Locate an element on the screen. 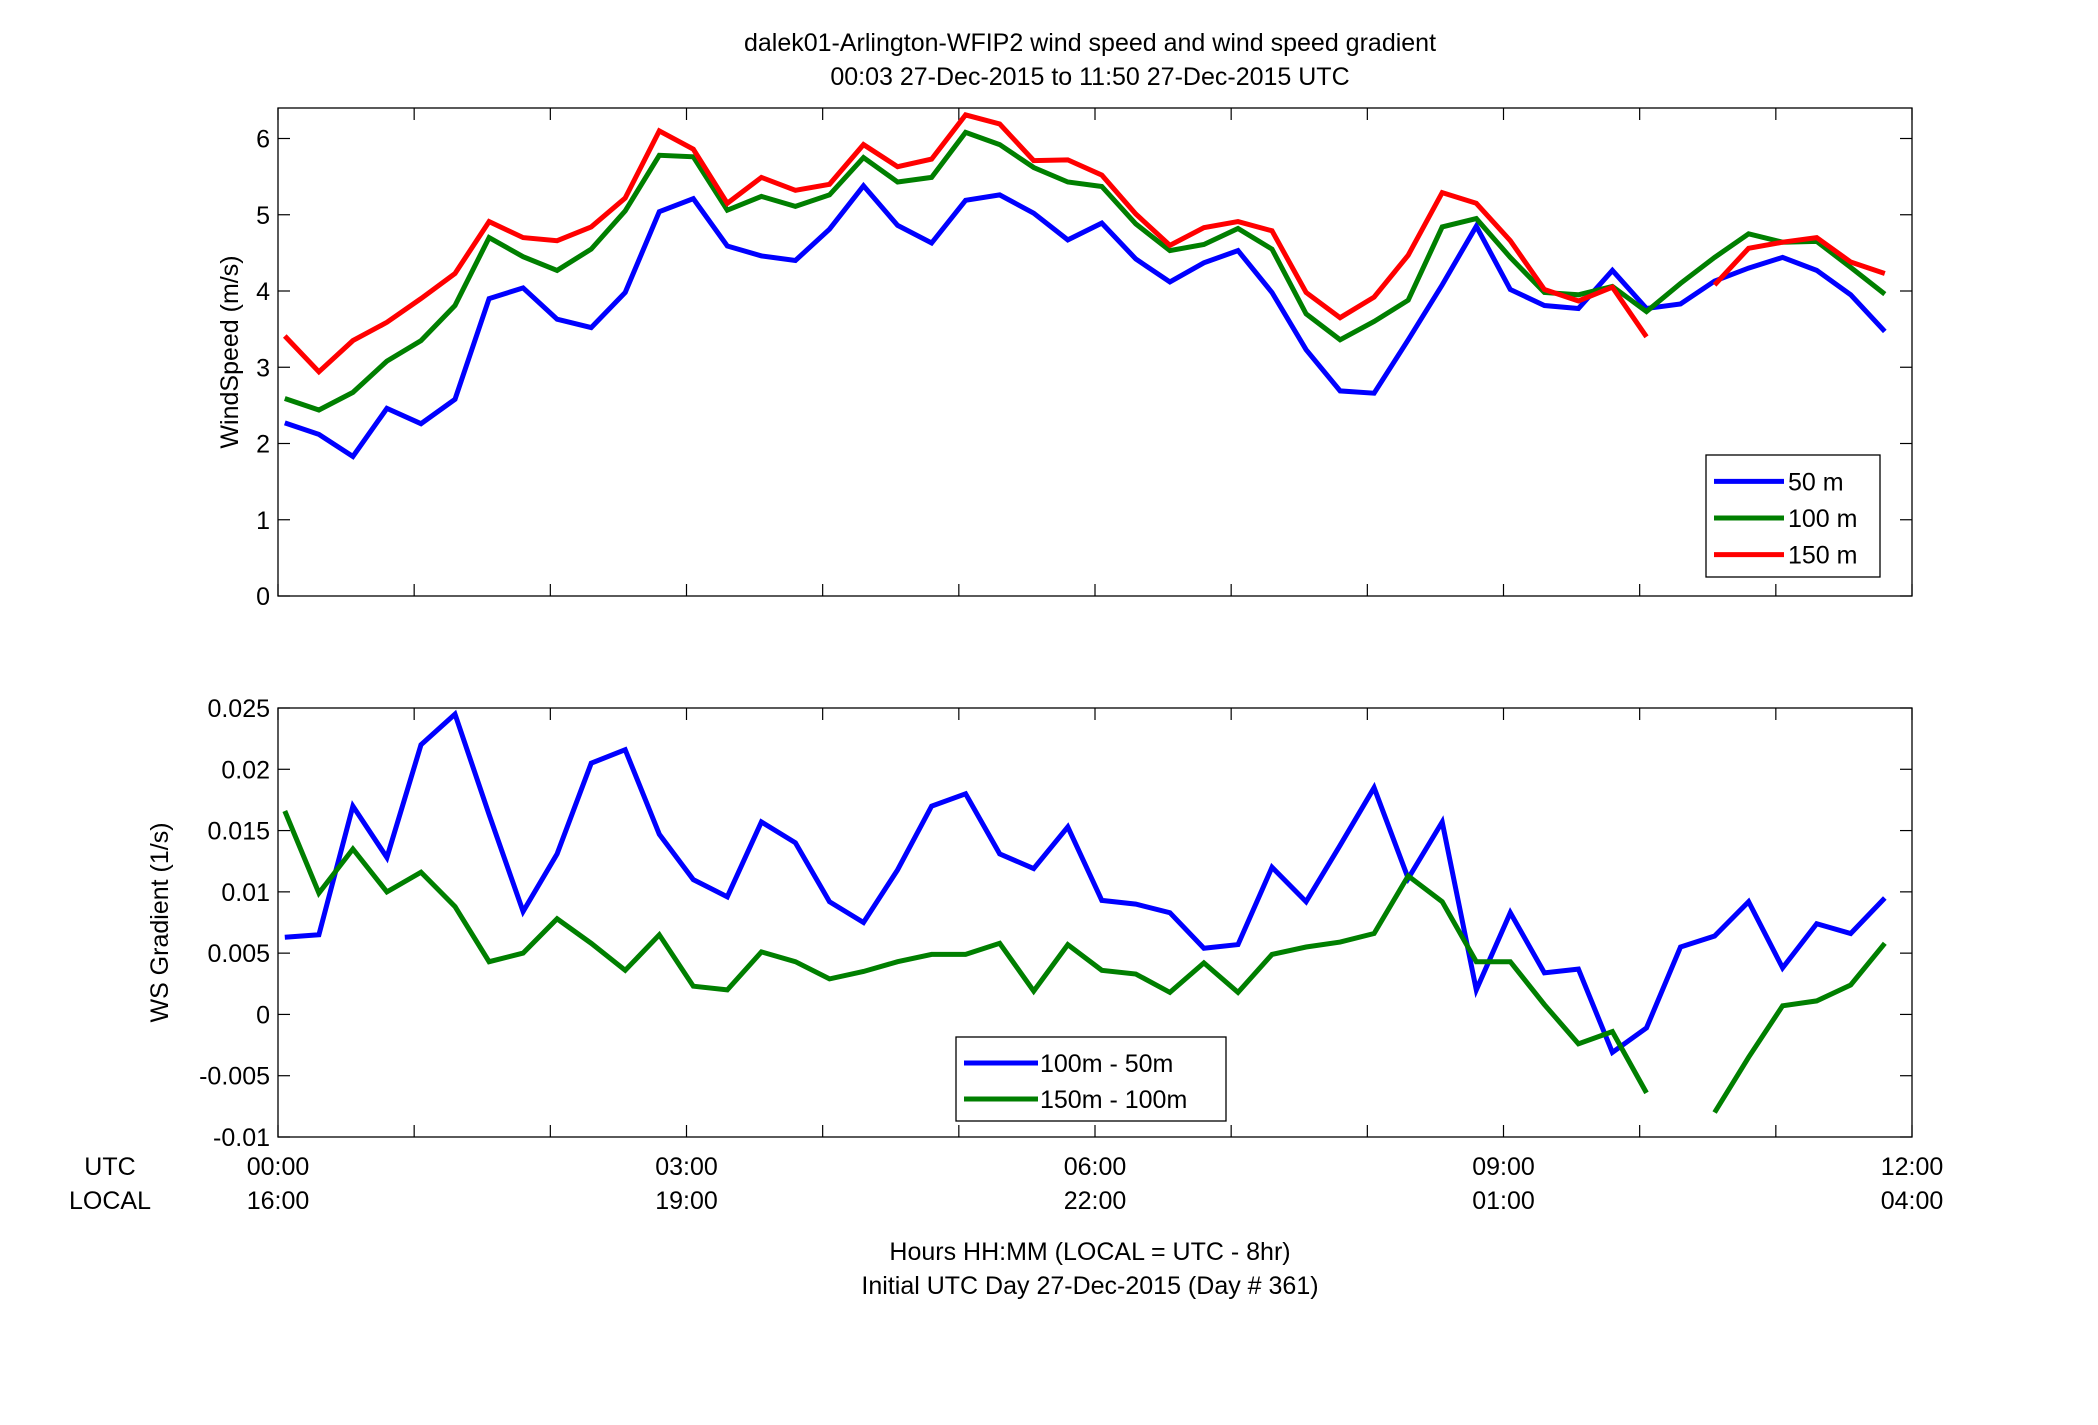 The width and height of the screenshot is (2098, 1425). legend-label: 150 m is located at coordinates (1822, 556).